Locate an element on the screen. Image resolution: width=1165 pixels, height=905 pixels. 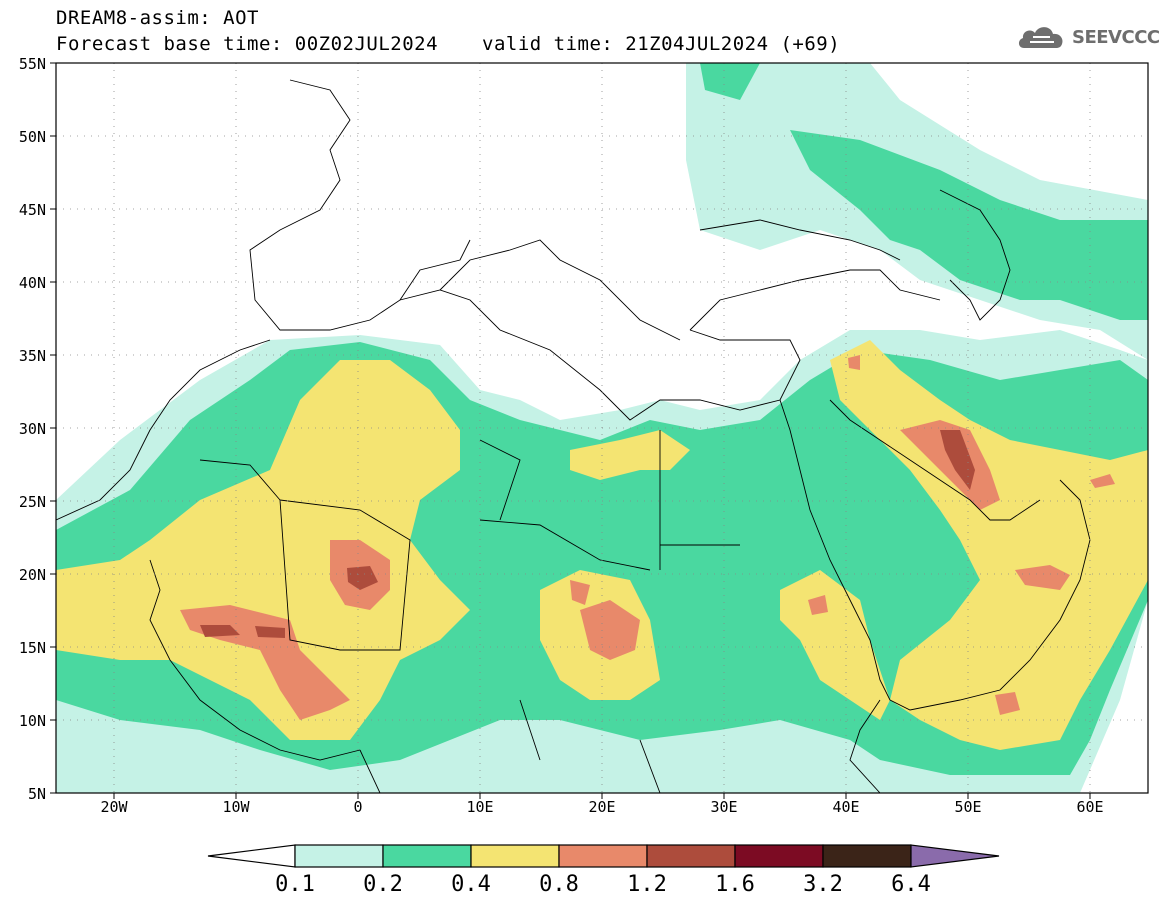
lon-label: 60E is located at coordinates (1090, 807).